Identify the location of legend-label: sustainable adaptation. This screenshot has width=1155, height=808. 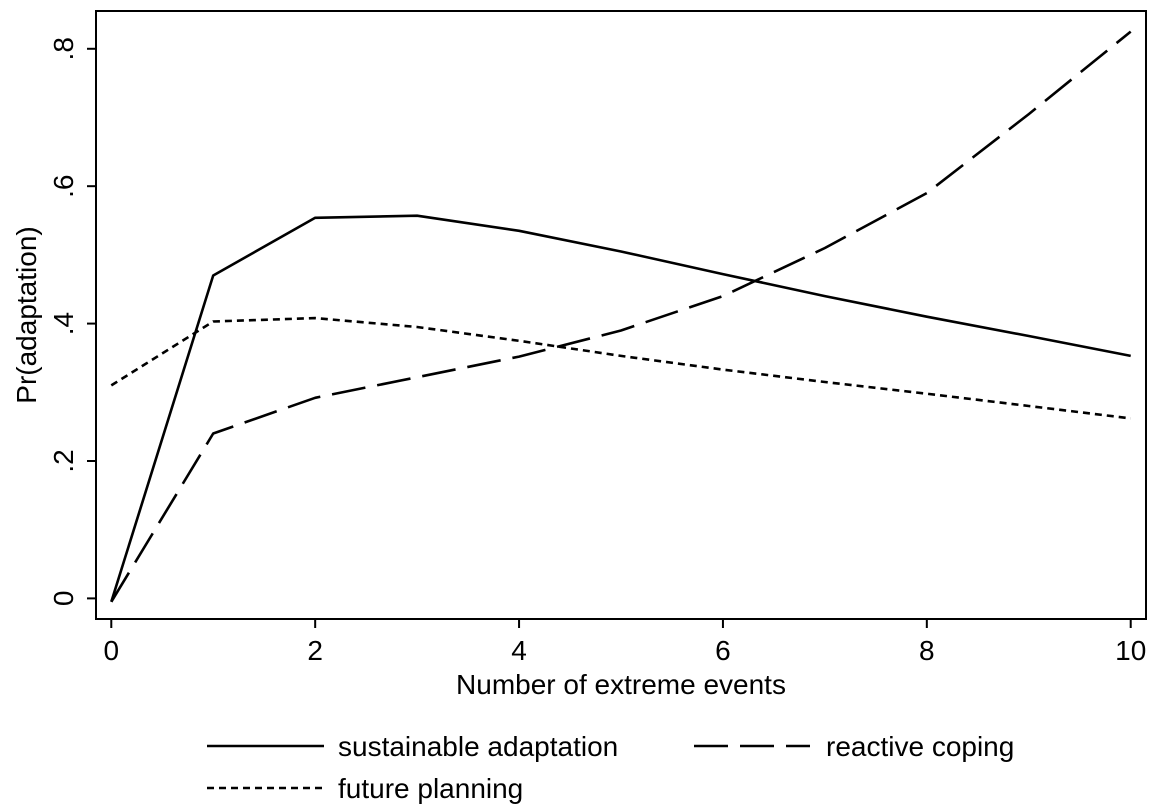
(478, 746).